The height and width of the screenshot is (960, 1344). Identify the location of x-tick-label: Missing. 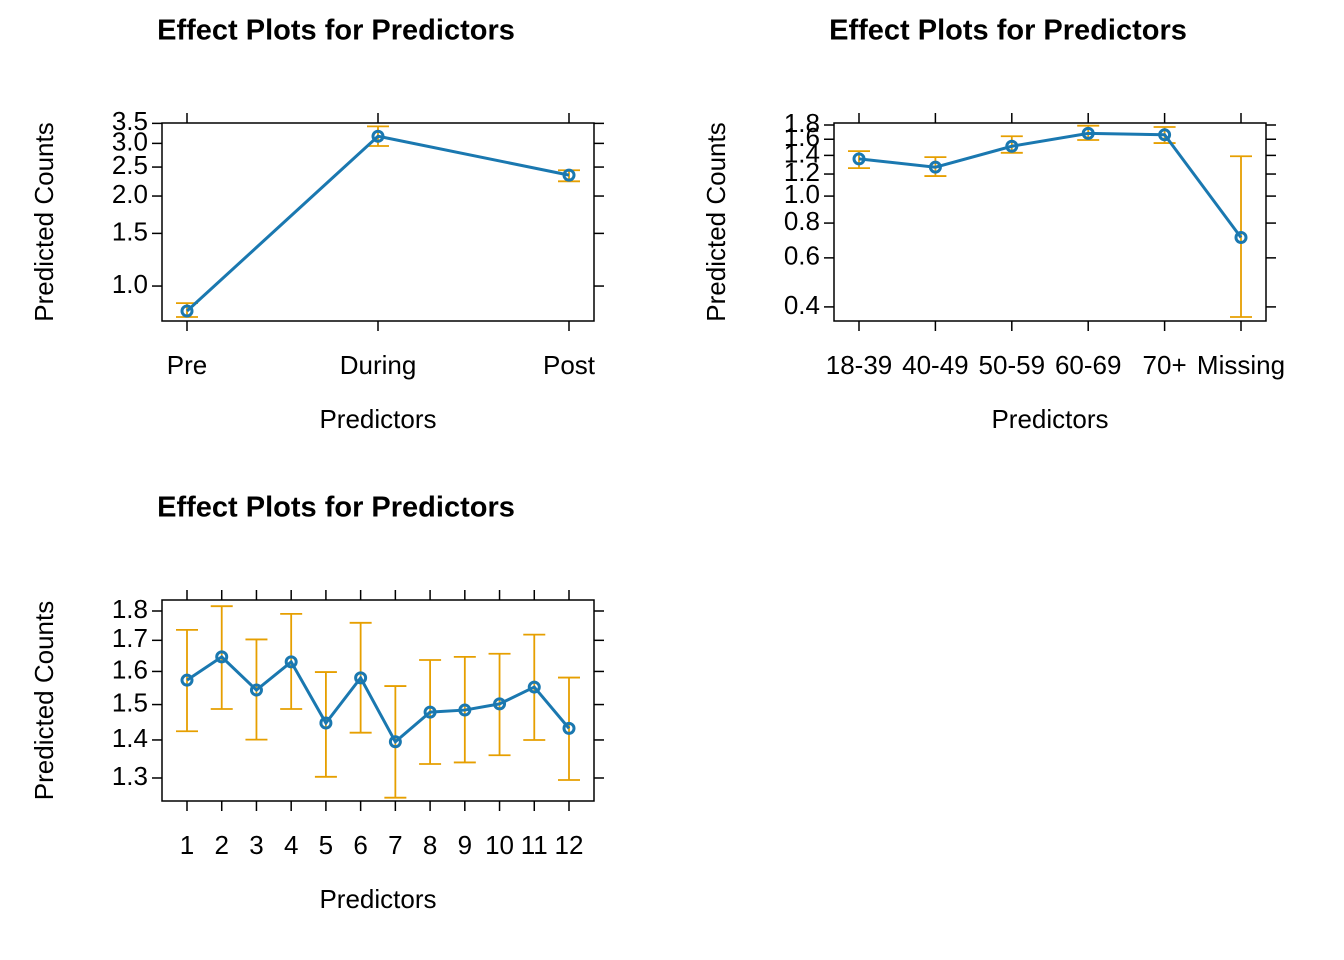
(1241, 365).